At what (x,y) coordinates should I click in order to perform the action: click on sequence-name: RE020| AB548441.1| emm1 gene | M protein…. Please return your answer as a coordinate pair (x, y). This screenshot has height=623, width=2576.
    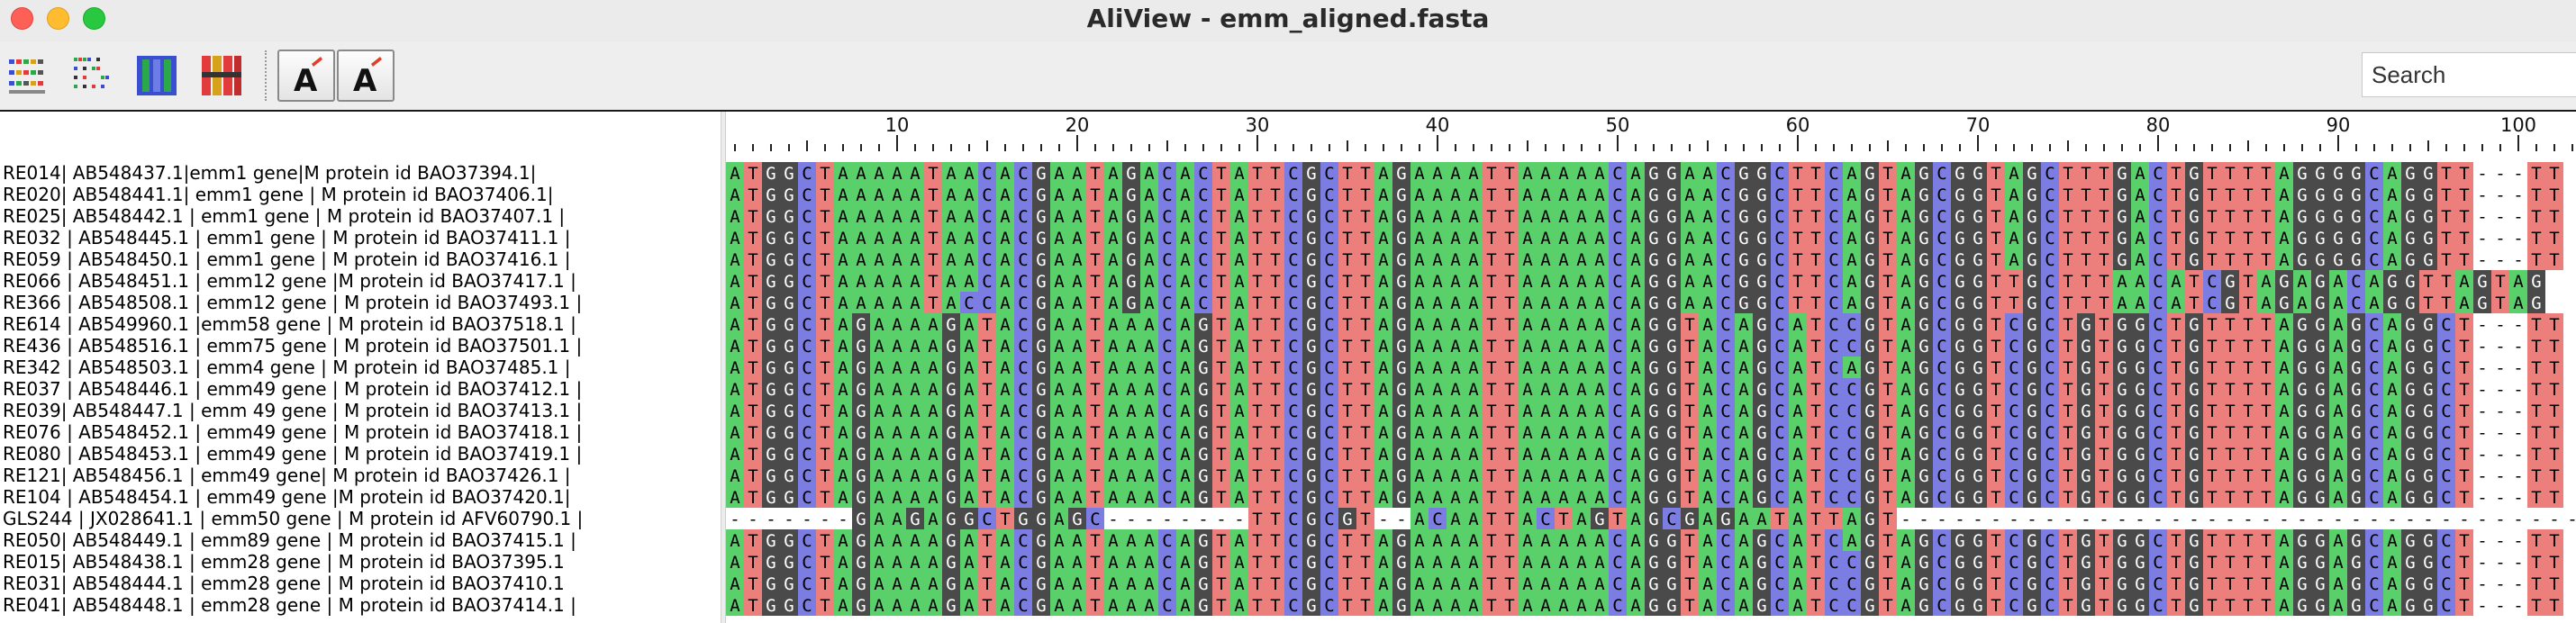
    Looking at the image, I should click on (278, 194).